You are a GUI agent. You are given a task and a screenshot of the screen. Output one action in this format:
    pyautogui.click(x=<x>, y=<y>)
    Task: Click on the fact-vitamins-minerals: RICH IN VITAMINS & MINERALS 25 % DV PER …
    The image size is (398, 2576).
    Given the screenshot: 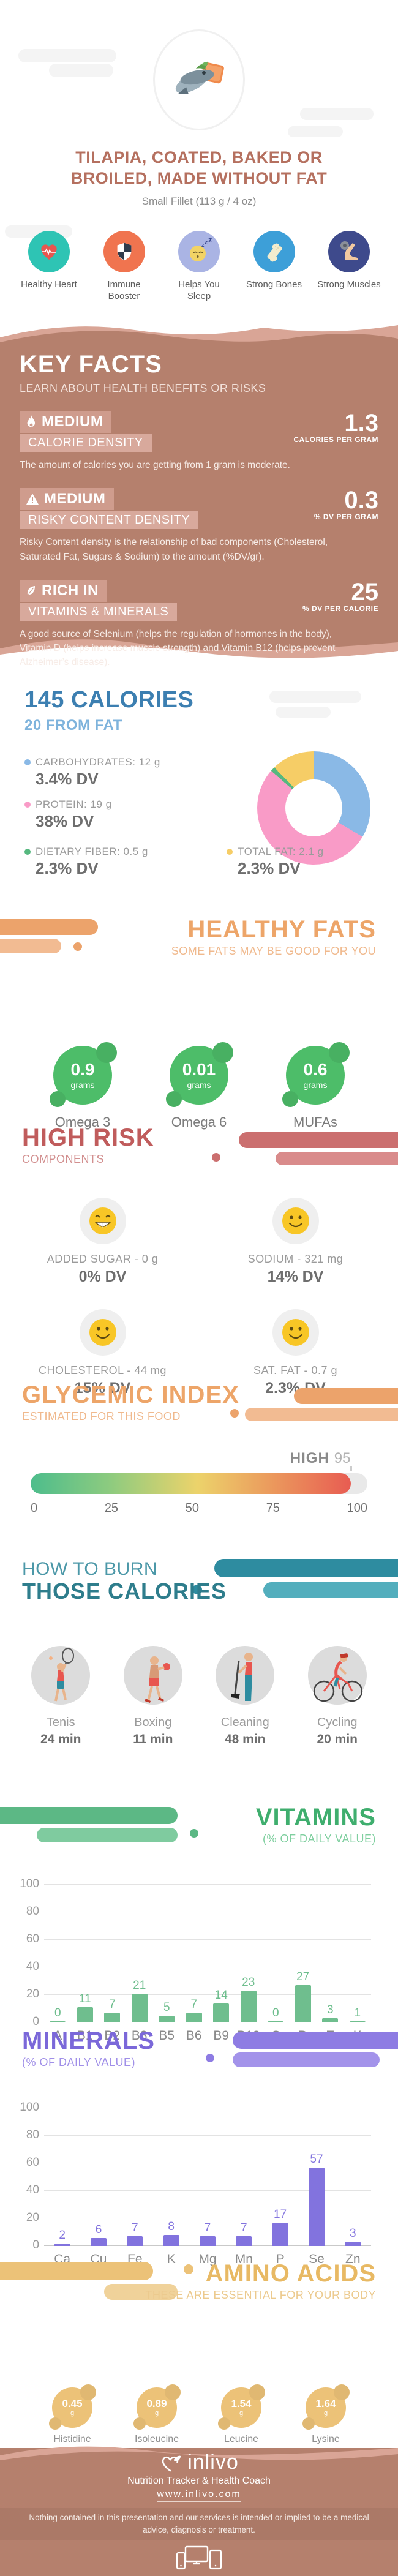 What is the action you would take?
    pyautogui.click(x=199, y=624)
    